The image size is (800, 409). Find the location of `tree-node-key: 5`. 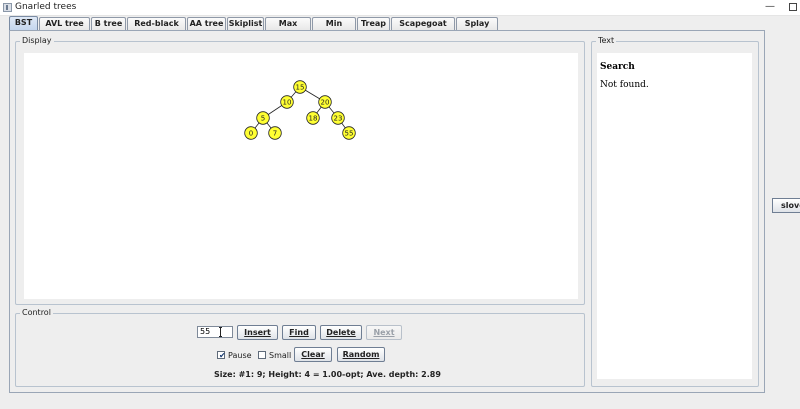

tree-node-key: 5 is located at coordinates (263, 118).